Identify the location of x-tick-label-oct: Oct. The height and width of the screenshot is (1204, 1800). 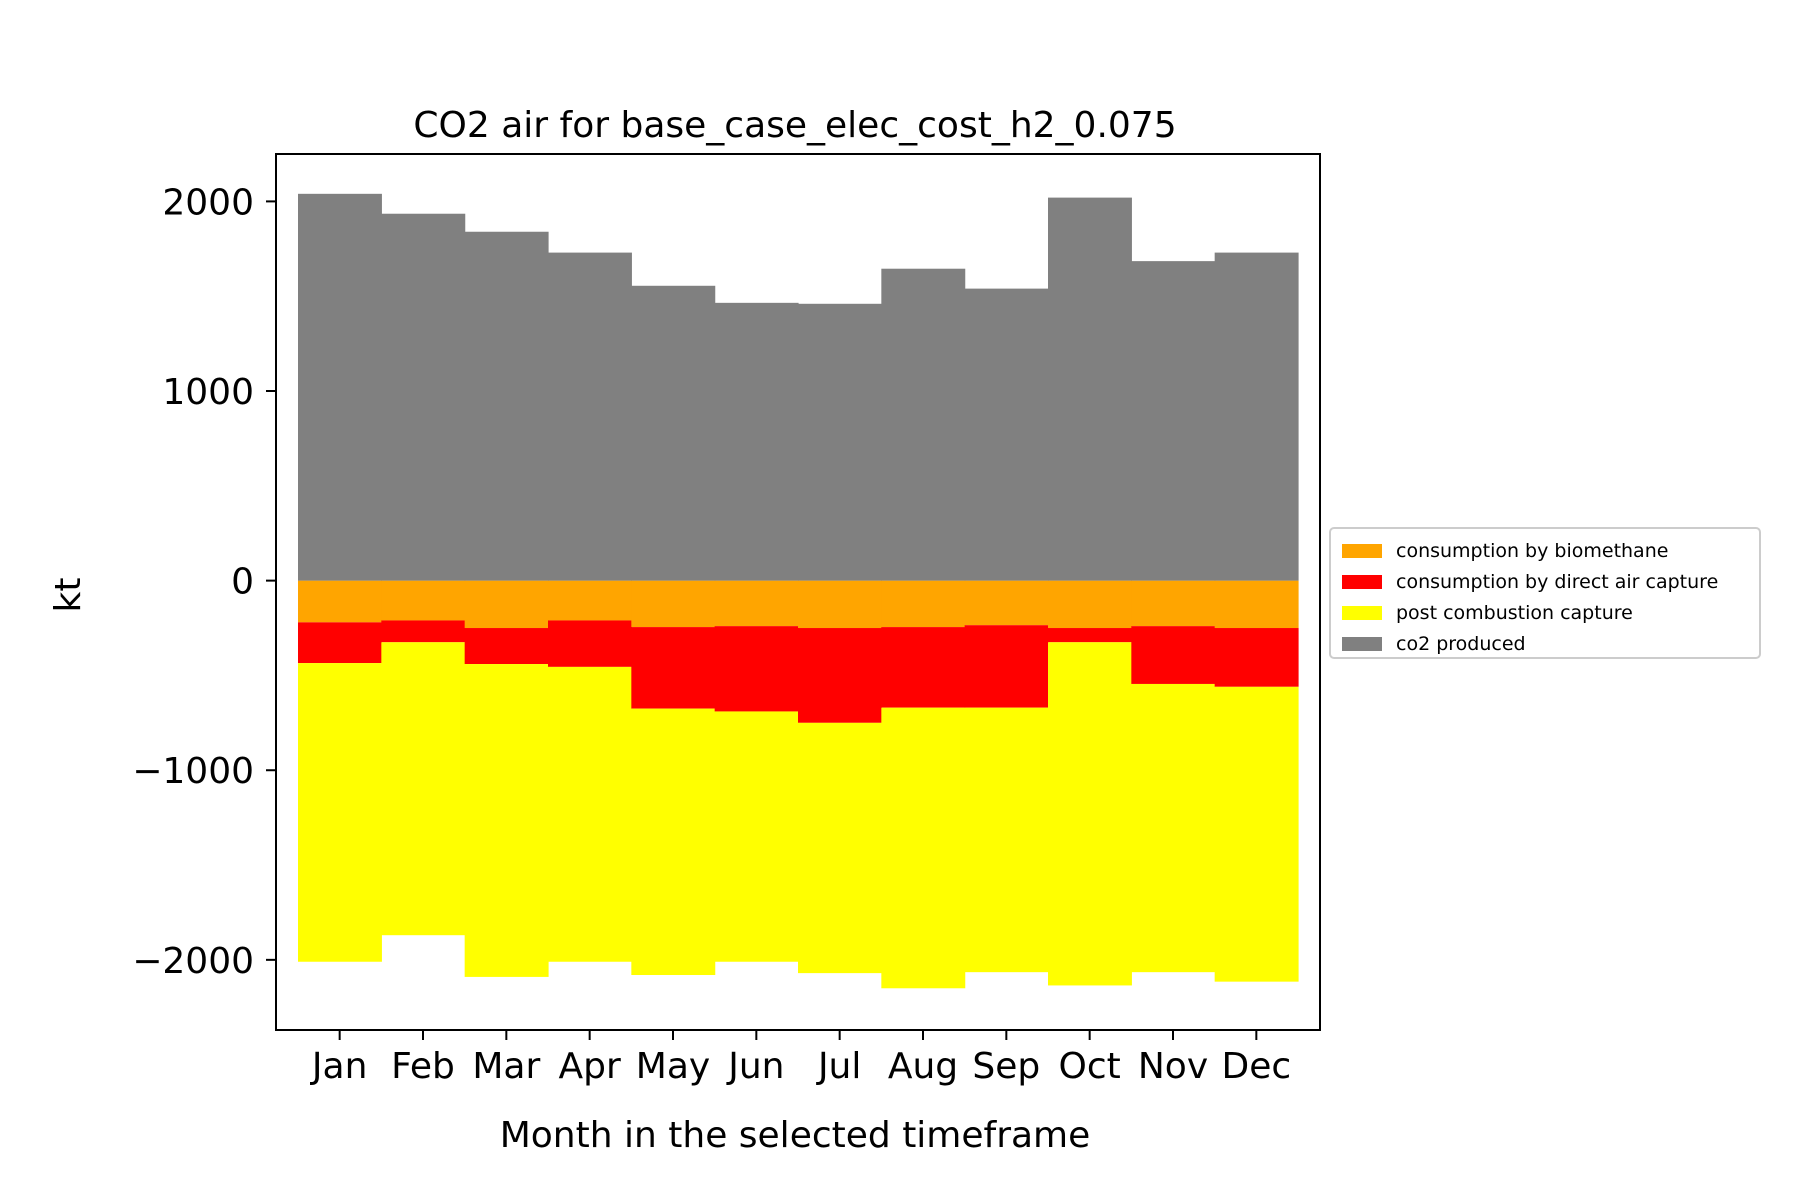
(1090, 1066).